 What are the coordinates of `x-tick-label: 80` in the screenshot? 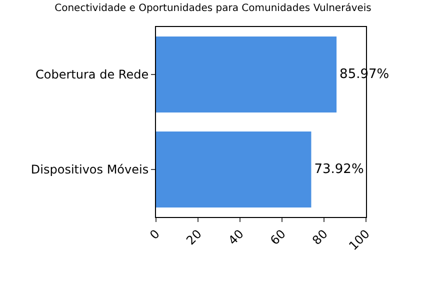 It's located at (320, 237).